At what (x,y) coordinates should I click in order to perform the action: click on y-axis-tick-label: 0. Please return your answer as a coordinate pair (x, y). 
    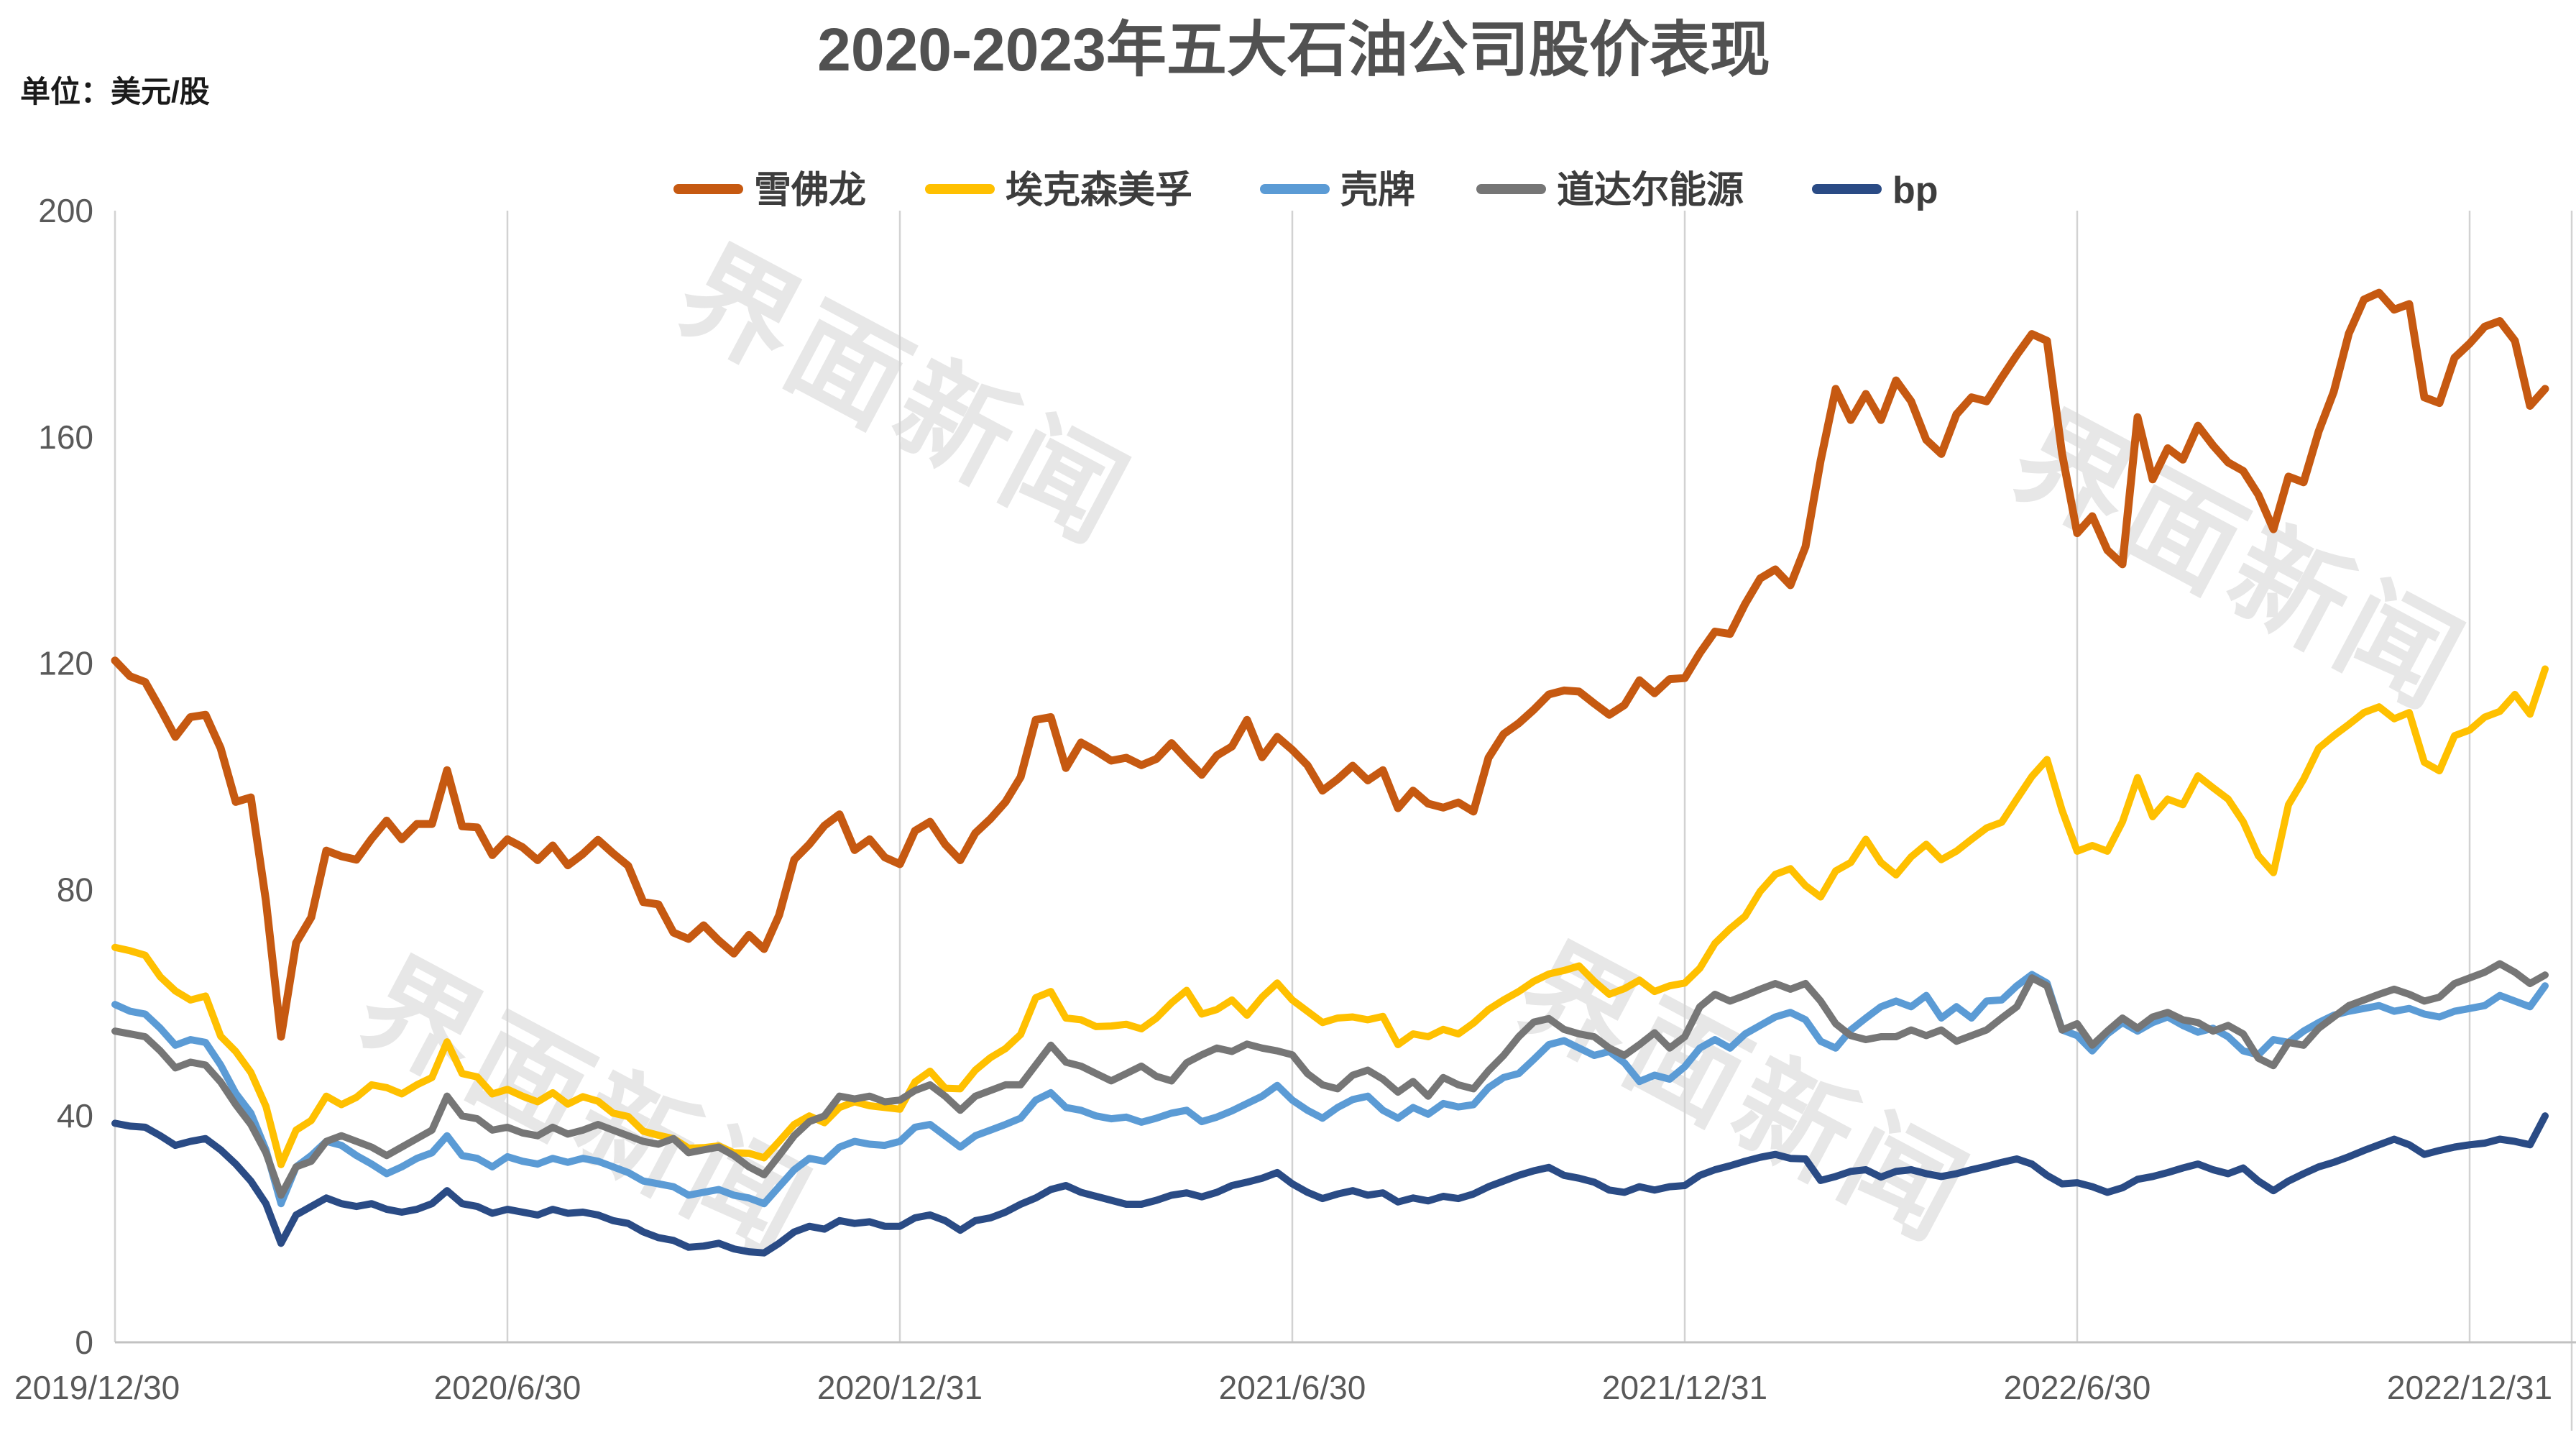
    Looking at the image, I should click on (84, 1342).